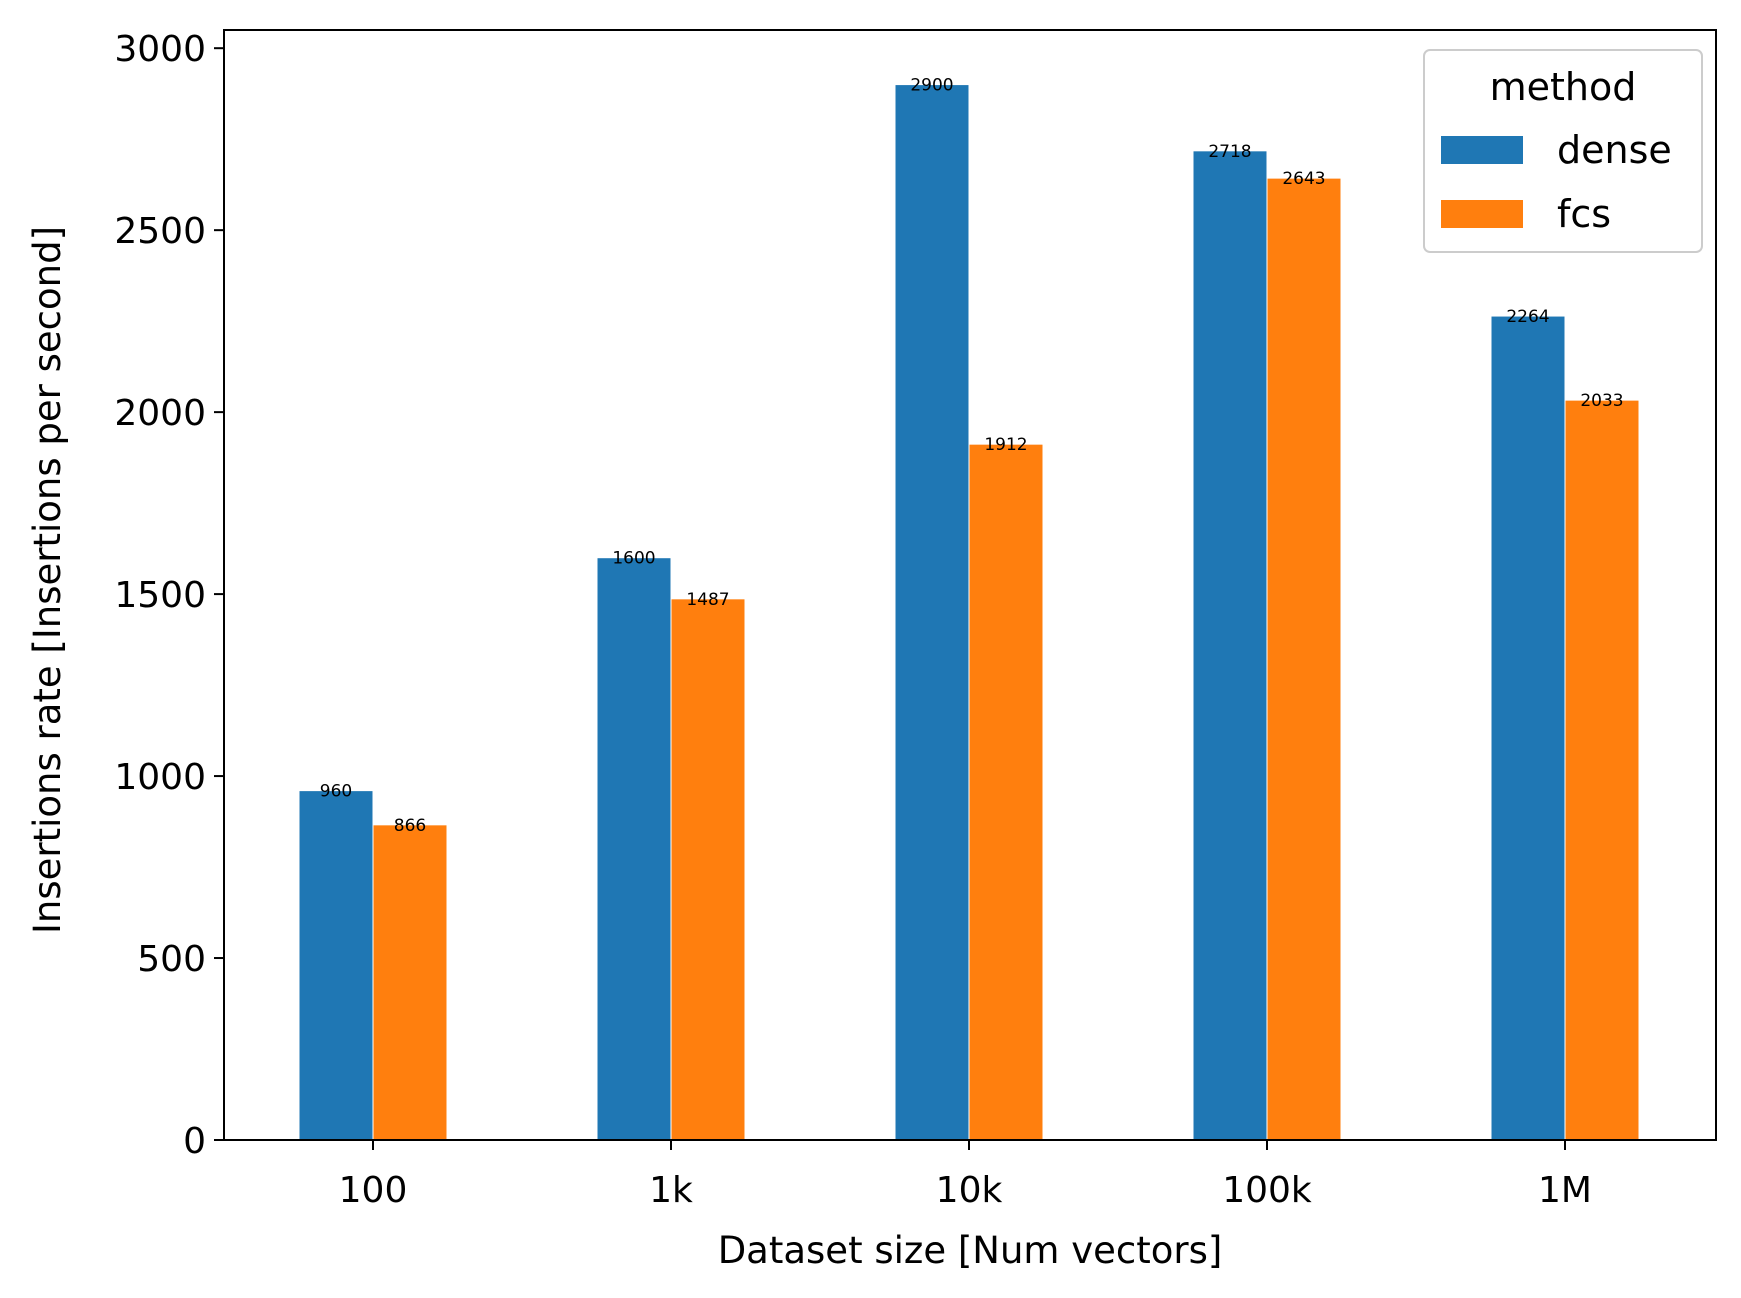  I want to click on y-tick-label: 0, so click(194, 1141).